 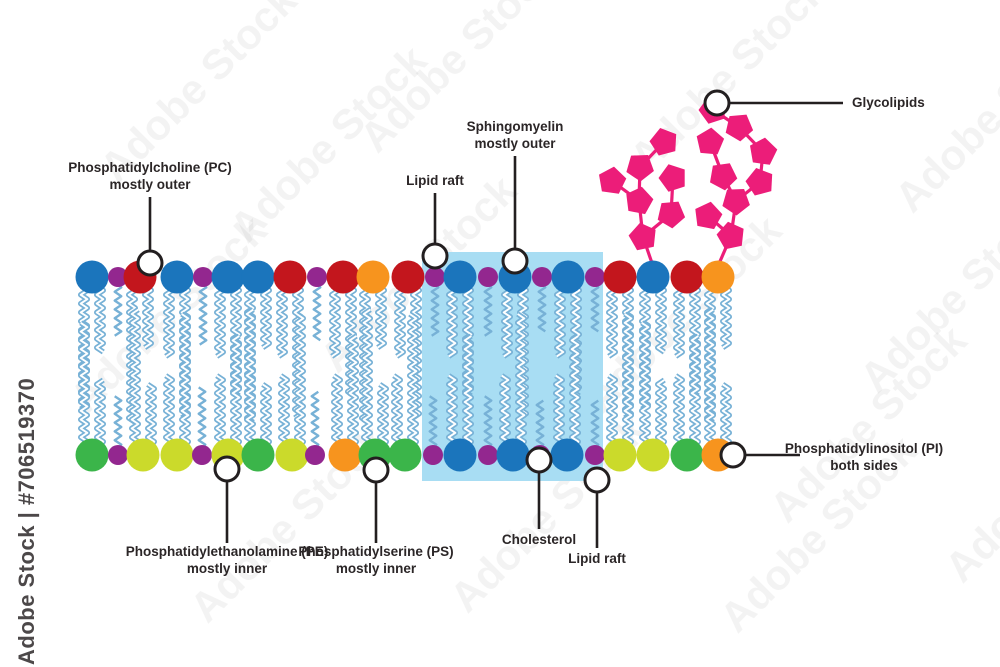 What do you see at coordinates (150, 263) in the screenshot?
I see `marker-circle-pc` at bounding box center [150, 263].